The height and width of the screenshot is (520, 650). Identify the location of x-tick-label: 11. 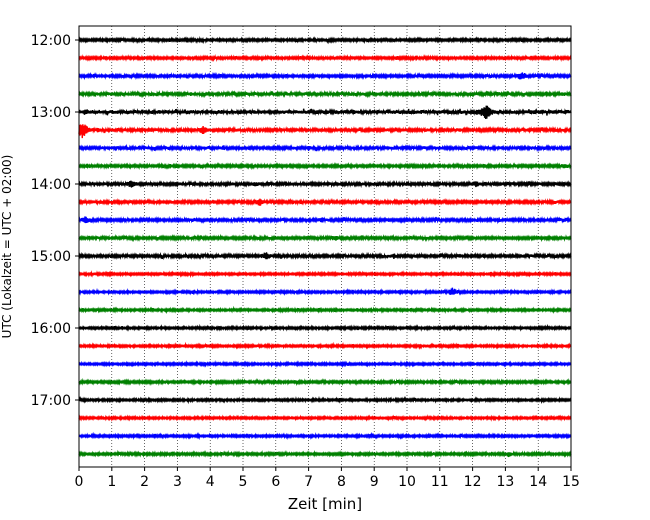
(440, 482).